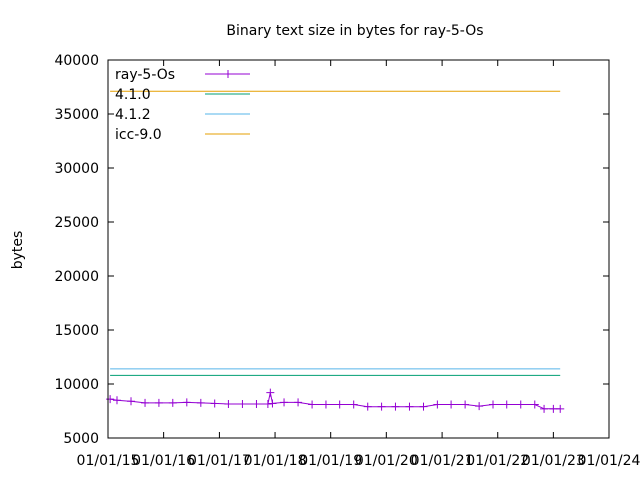 Image resolution: width=640 pixels, height=480 pixels. Describe the element at coordinates (609, 461) in the screenshot. I see `x-tick-label: 01/01/24` at that location.